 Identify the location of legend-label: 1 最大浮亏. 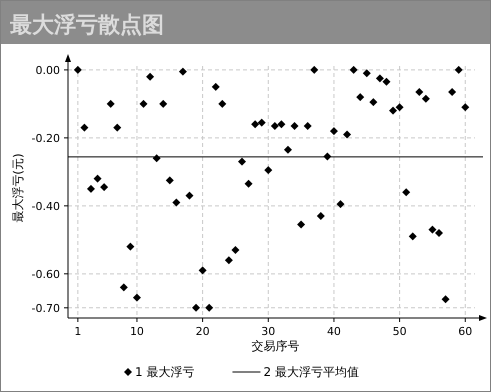
(164, 372).